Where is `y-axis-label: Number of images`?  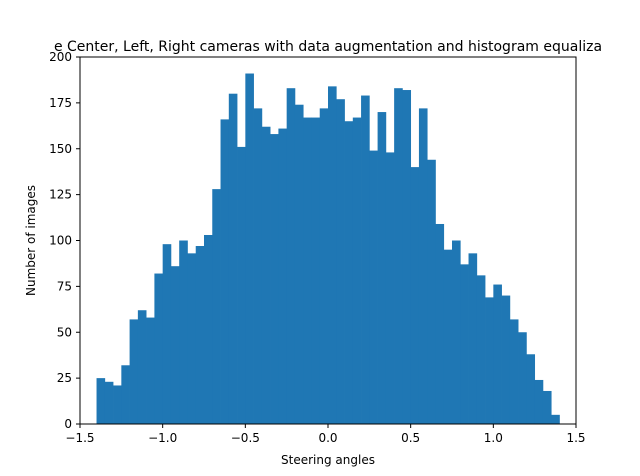 y-axis-label: Number of images is located at coordinates (31, 240).